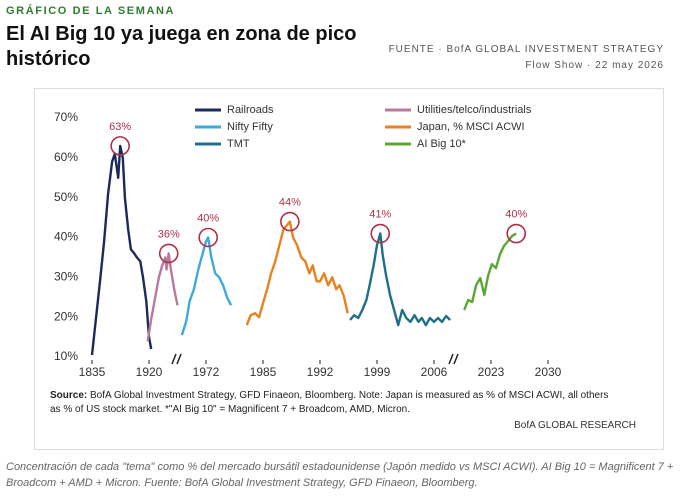 The height and width of the screenshot is (496, 680). I want to click on x-tick-label: 2023, so click(491, 372).